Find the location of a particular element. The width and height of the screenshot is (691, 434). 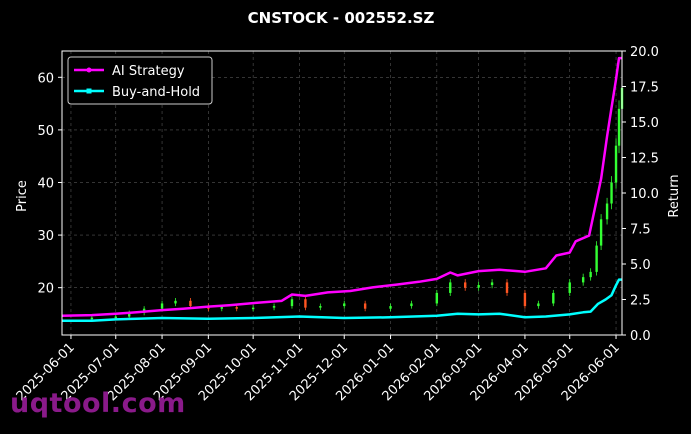

right-axis: 0.0 2.5 5.0 7.5 10.0 12.5 15.0 17.5 20.0 is located at coordinates (640, 194).